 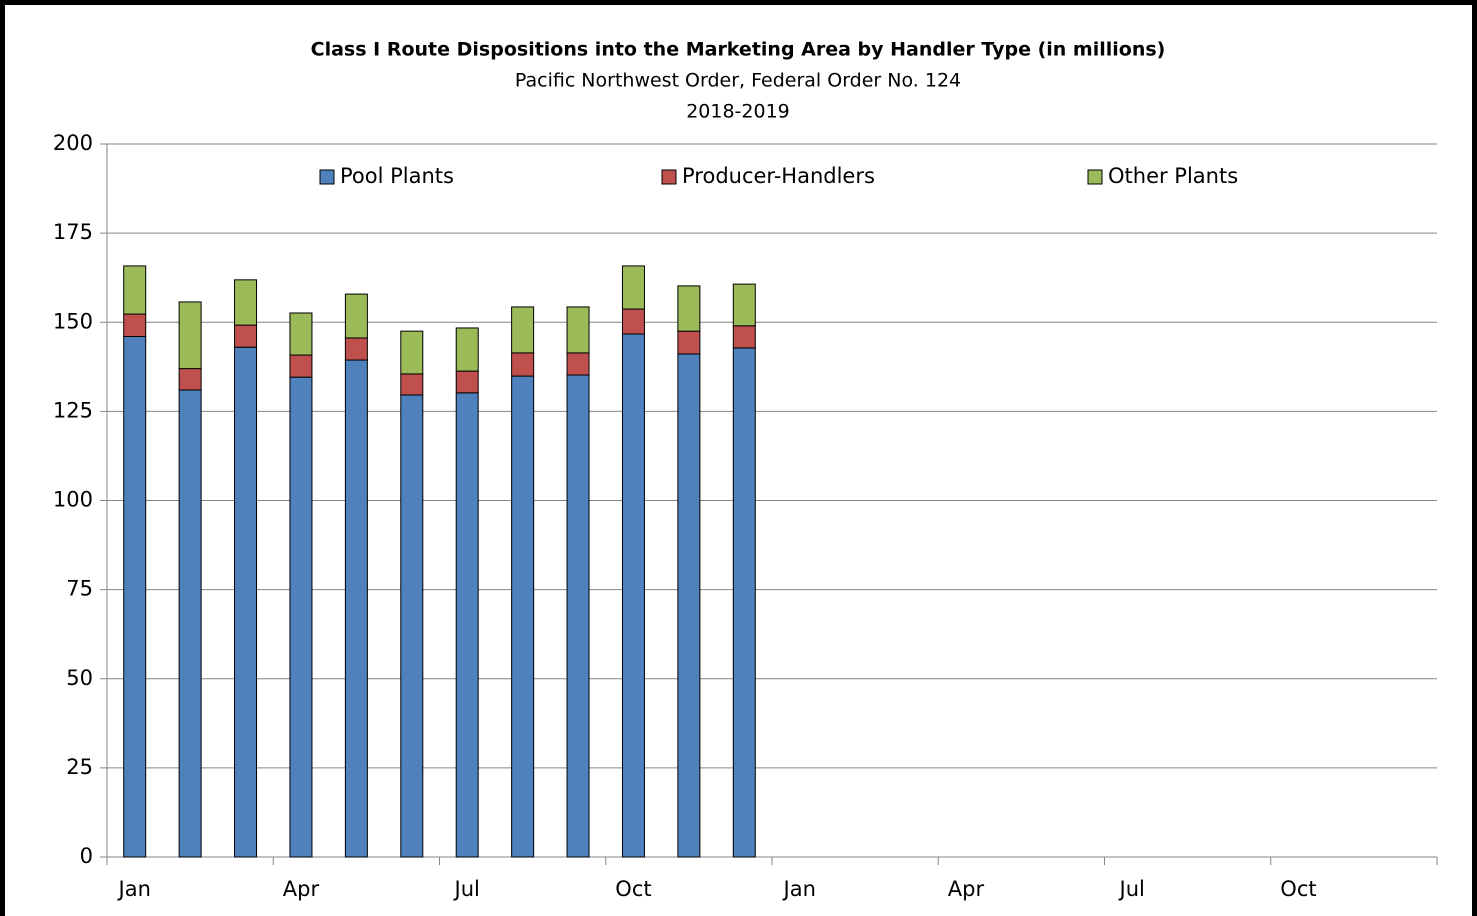 I want to click on y-tick-label: 50, so click(x=79, y=678).